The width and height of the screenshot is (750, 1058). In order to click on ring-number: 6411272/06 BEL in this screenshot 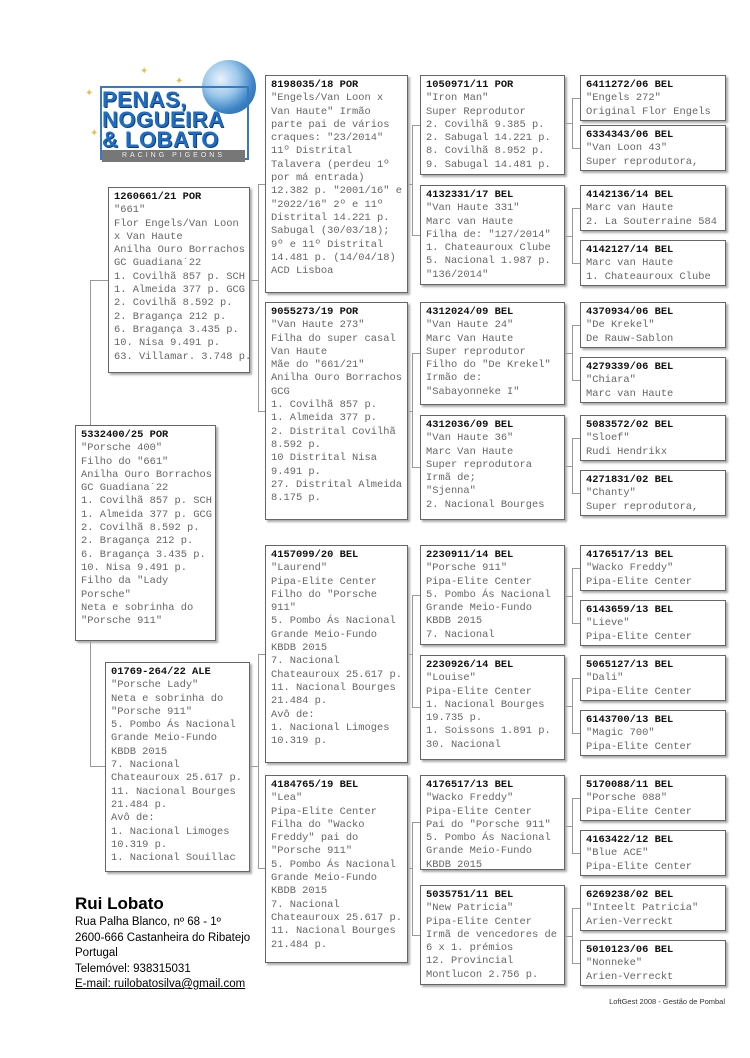, I will do `click(630, 85)`.